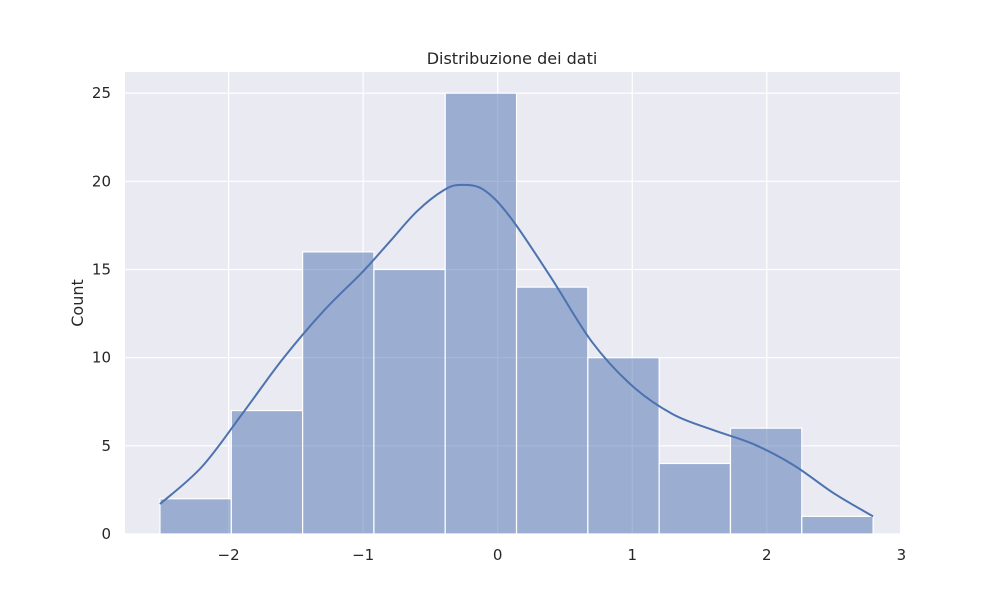 The height and width of the screenshot is (600, 1000). Describe the element at coordinates (77, 303) in the screenshot. I see `y-axis-title: Count` at that location.